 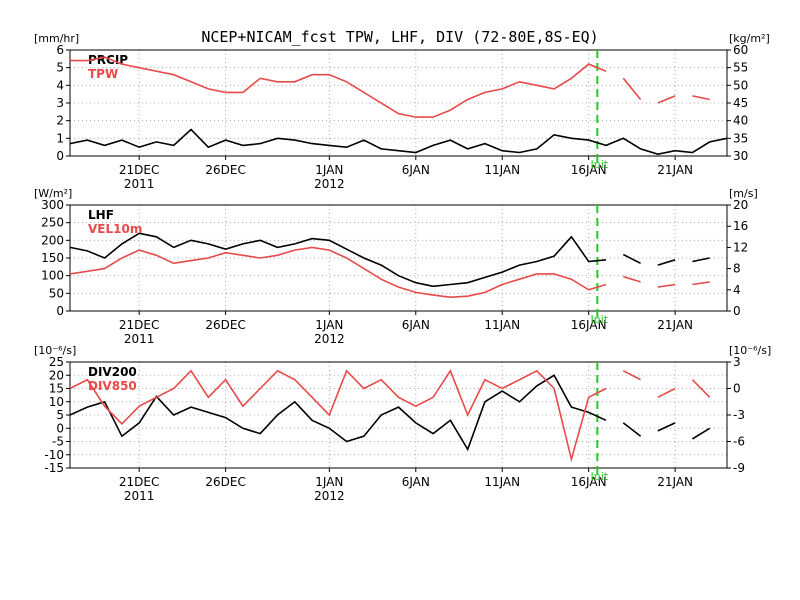 What do you see at coordinates (54, 468) in the screenshot?
I see `y-tick-label: -15` at bounding box center [54, 468].